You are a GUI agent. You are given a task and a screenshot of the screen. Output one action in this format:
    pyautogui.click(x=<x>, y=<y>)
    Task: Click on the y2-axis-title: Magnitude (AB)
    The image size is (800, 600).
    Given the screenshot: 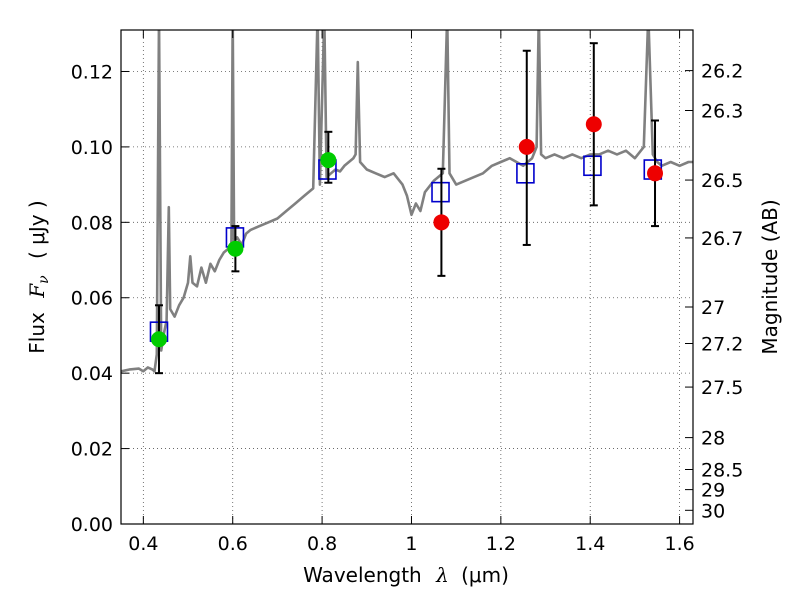 What is the action you would take?
    pyautogui.click(x=770, y=276)
    